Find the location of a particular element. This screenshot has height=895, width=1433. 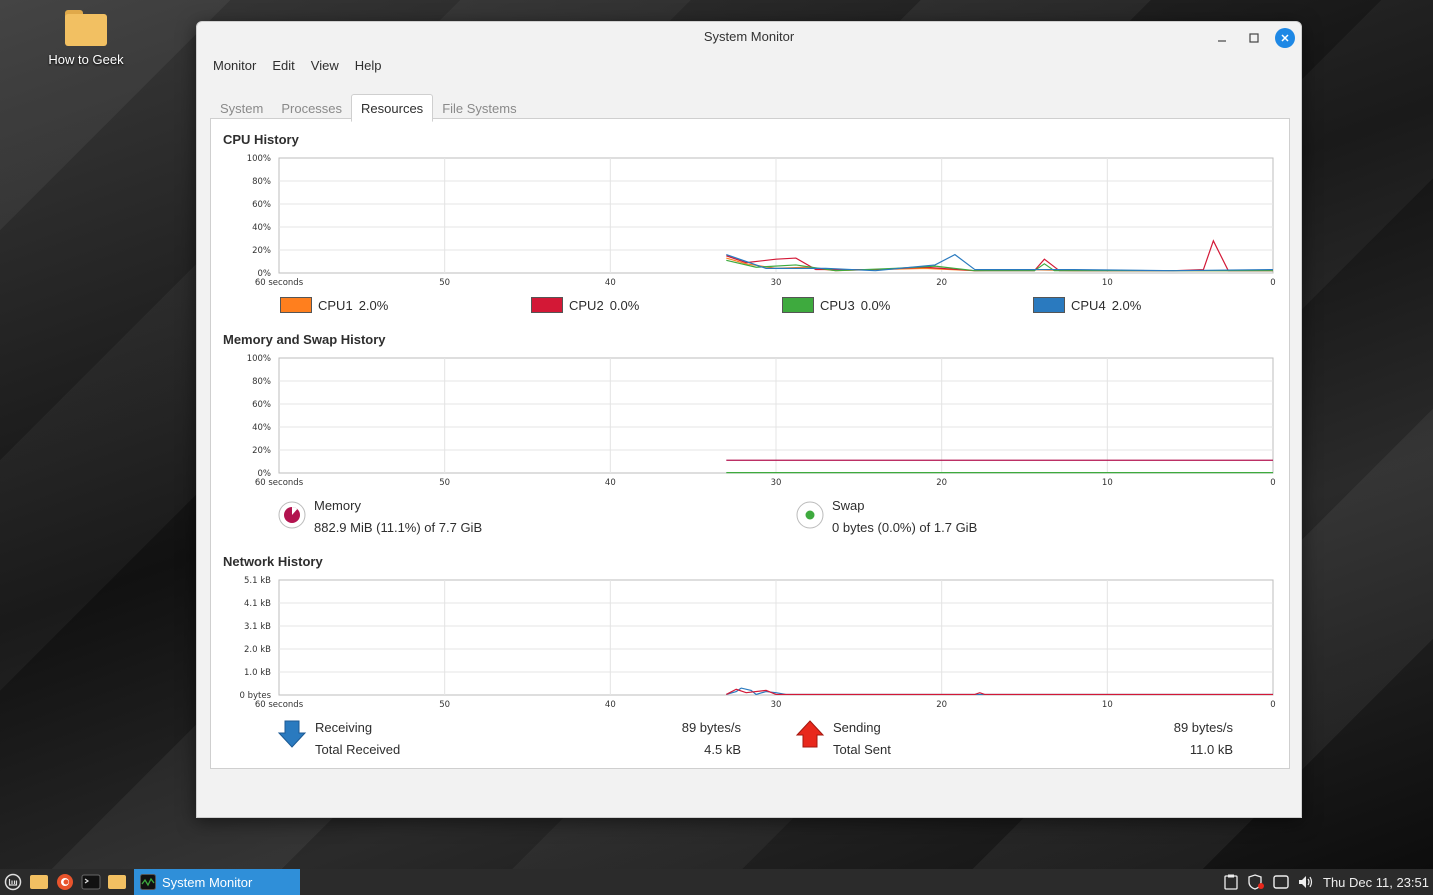

receiving-arrow-icon is located at coordinates (292, 734).